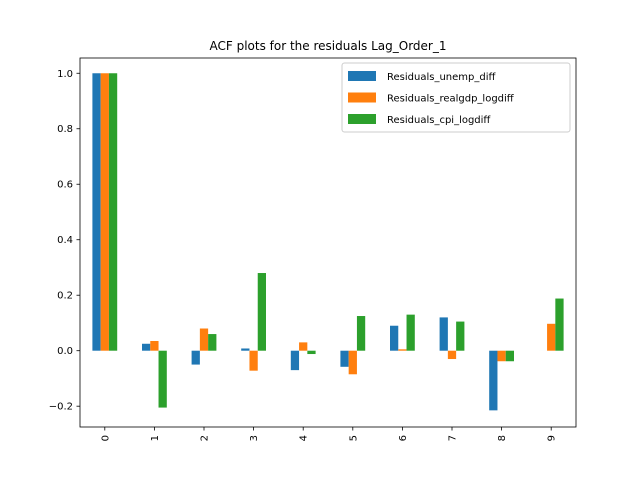 The width and height of the screenshot is (640, 480). I want to click on x-tick-label: 8, so click(502, 438).